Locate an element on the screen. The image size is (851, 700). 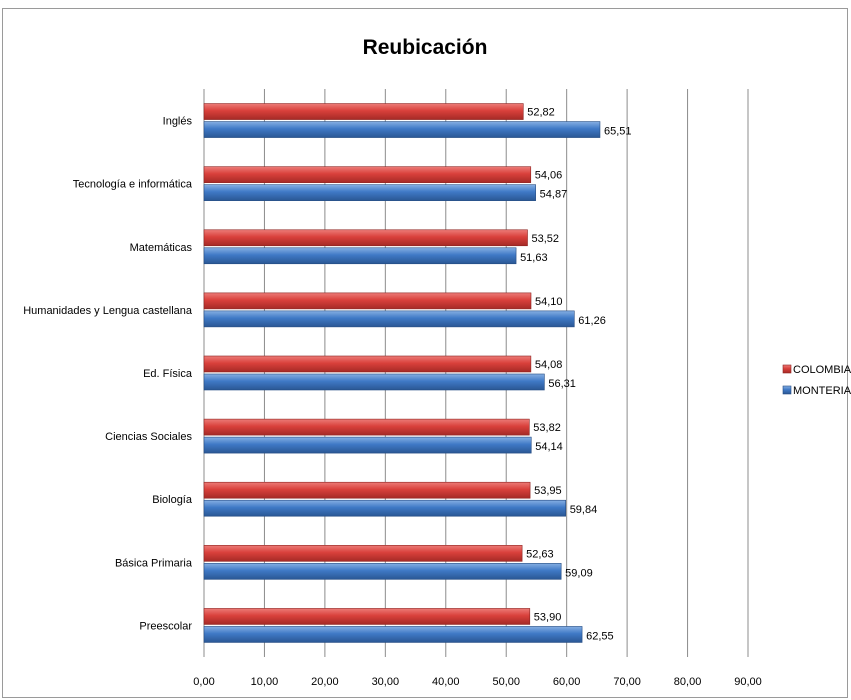
x-tick-label: 40,00 is located at coordinates (446, 682).